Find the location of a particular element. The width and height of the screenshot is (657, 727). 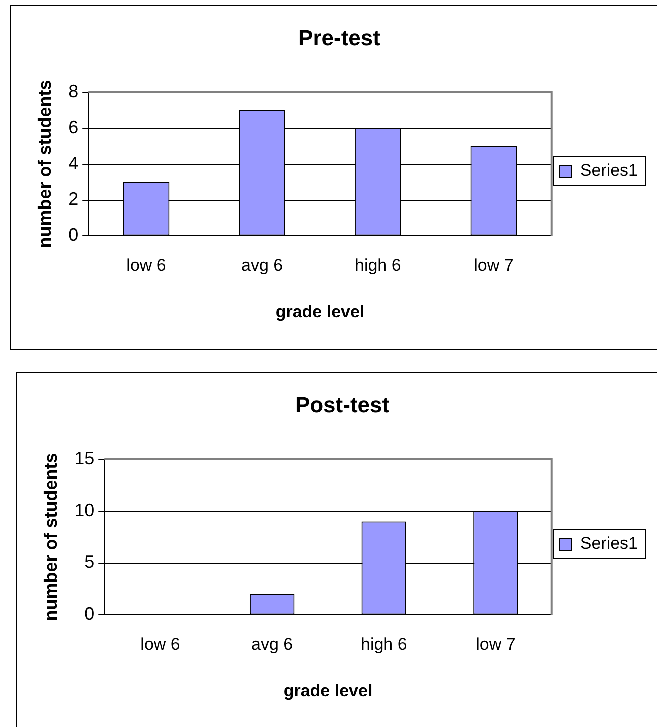

y-tick-label: 6 is located at coordinates (73, 127).